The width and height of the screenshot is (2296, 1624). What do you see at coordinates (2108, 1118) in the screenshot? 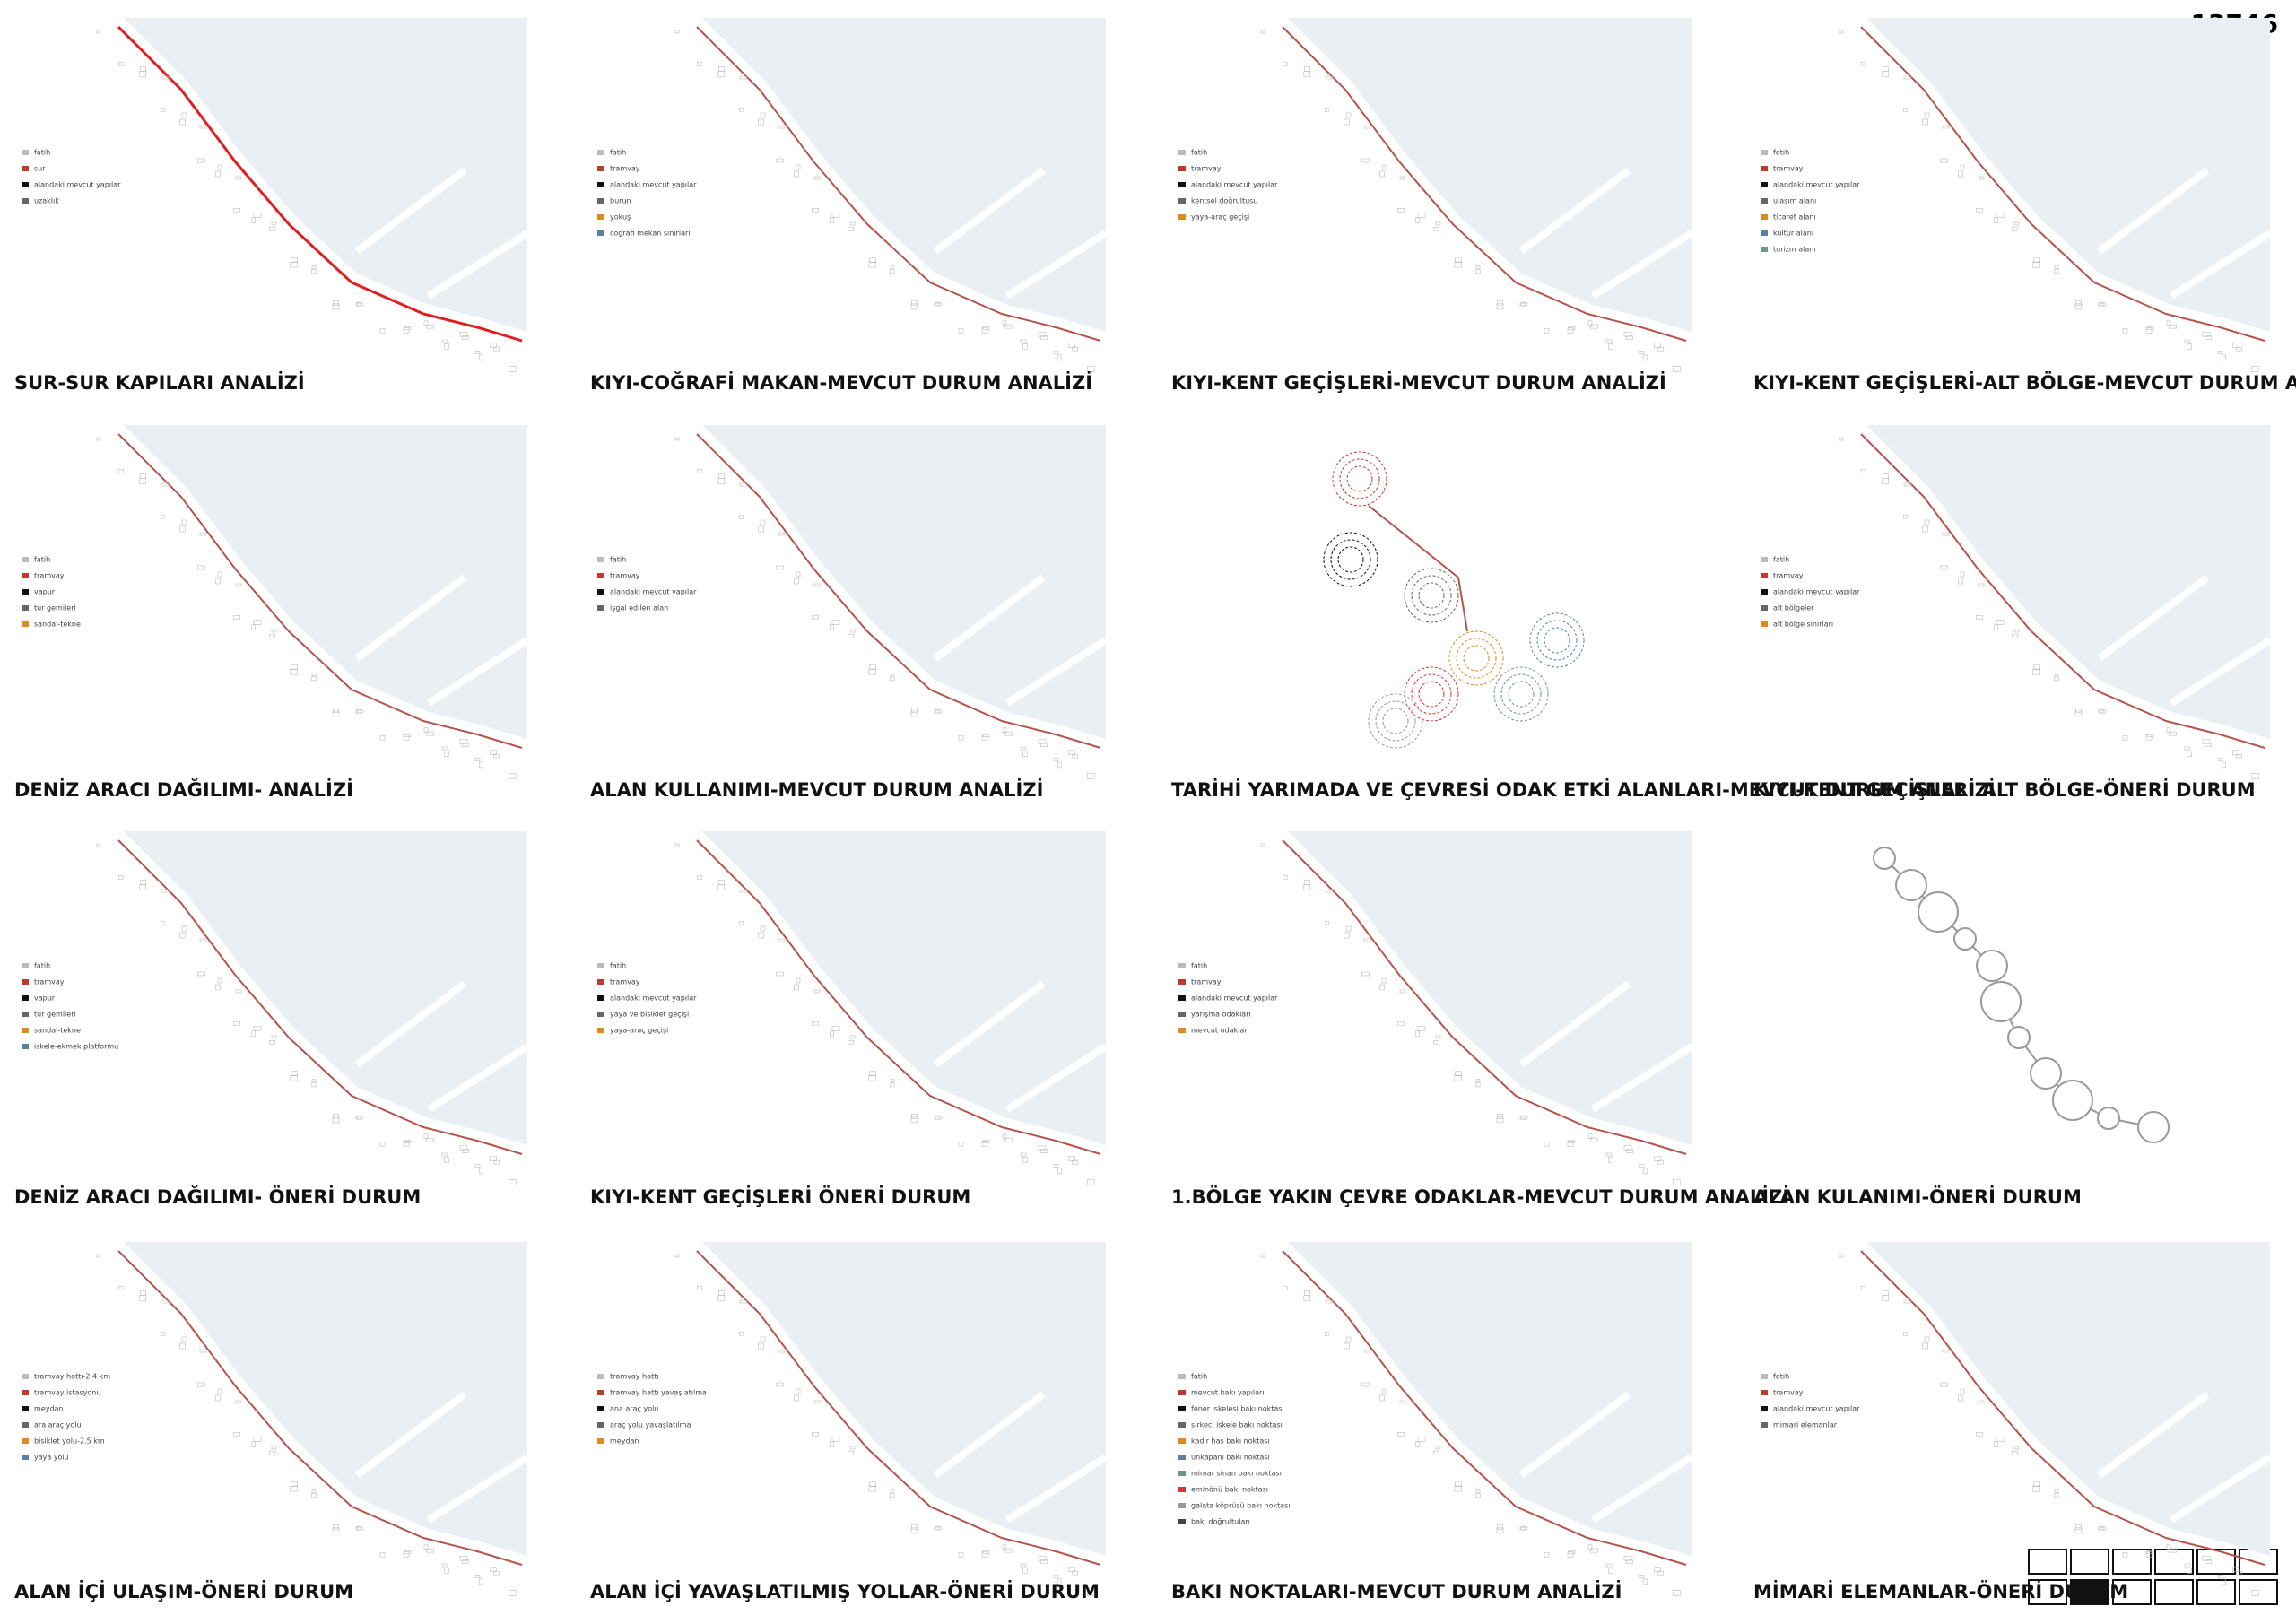
I see `use-node` at bounding box center [2108, 1118].